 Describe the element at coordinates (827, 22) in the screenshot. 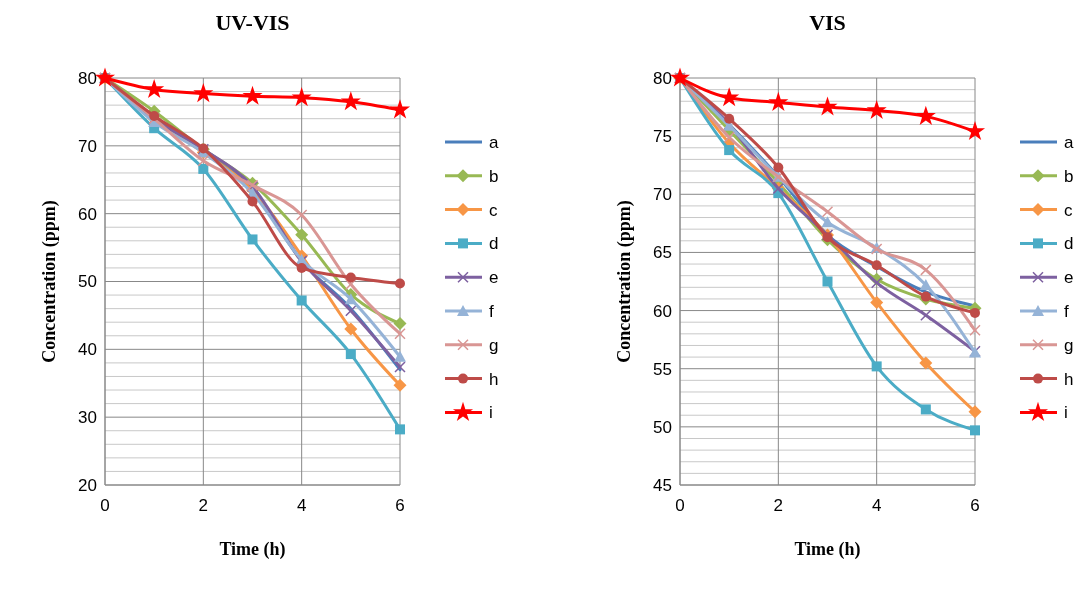

I see `chart-title: VIS` at that location.